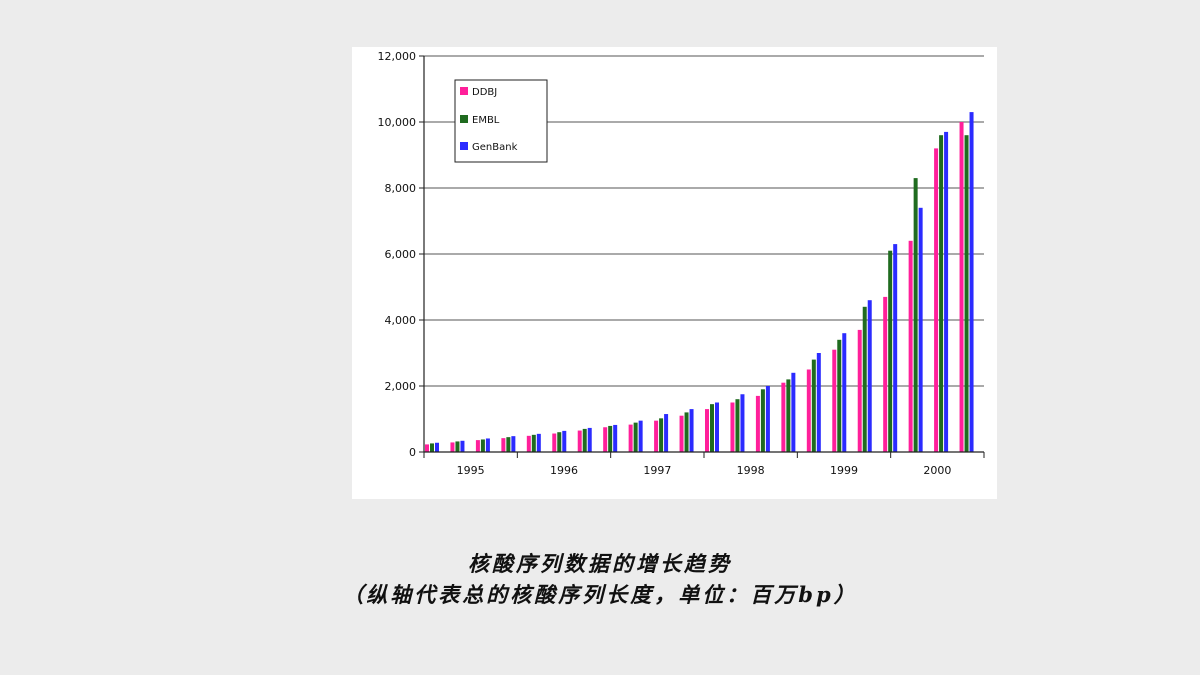  Describe the element at coordinates (564, 470) in the screenshot. I see `x-tick-label: 1996` at that location.